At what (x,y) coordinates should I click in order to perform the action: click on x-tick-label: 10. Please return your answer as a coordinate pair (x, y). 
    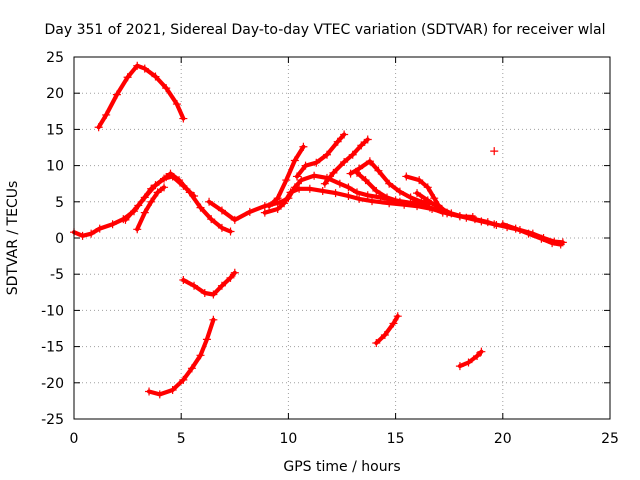
    Looking at the image, I should click on (288, 439).